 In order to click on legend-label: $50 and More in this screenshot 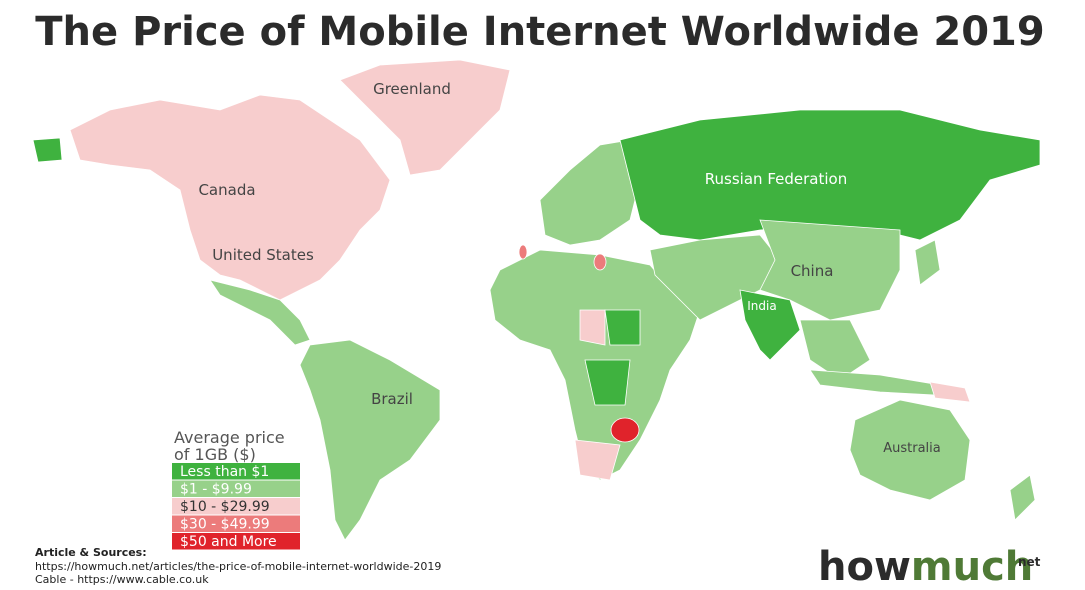, I will do `click(228, 542)`.